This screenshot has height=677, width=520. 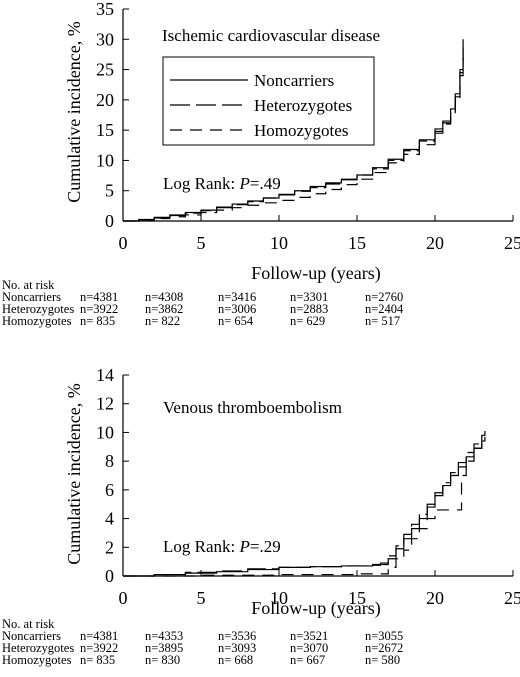 What do you see at coordinates (105, 70) in the screenshot?
I see `y-tick-label: 25` at bounding box center [105, 70].